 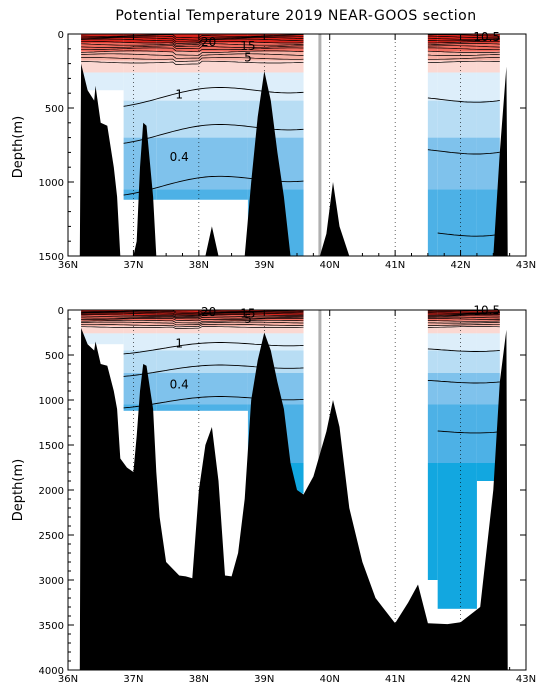 What do you see at coordinates (179, 157) in the screenshot?
I see `contour-label: 0.4` at bounding box center [179, 157].